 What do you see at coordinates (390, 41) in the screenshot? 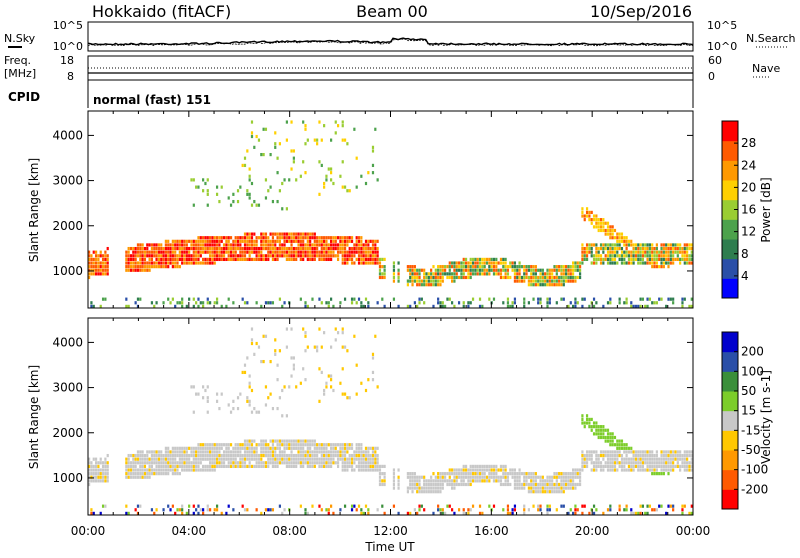
I see `noise-sky-series` at bounding box center [390, 41].